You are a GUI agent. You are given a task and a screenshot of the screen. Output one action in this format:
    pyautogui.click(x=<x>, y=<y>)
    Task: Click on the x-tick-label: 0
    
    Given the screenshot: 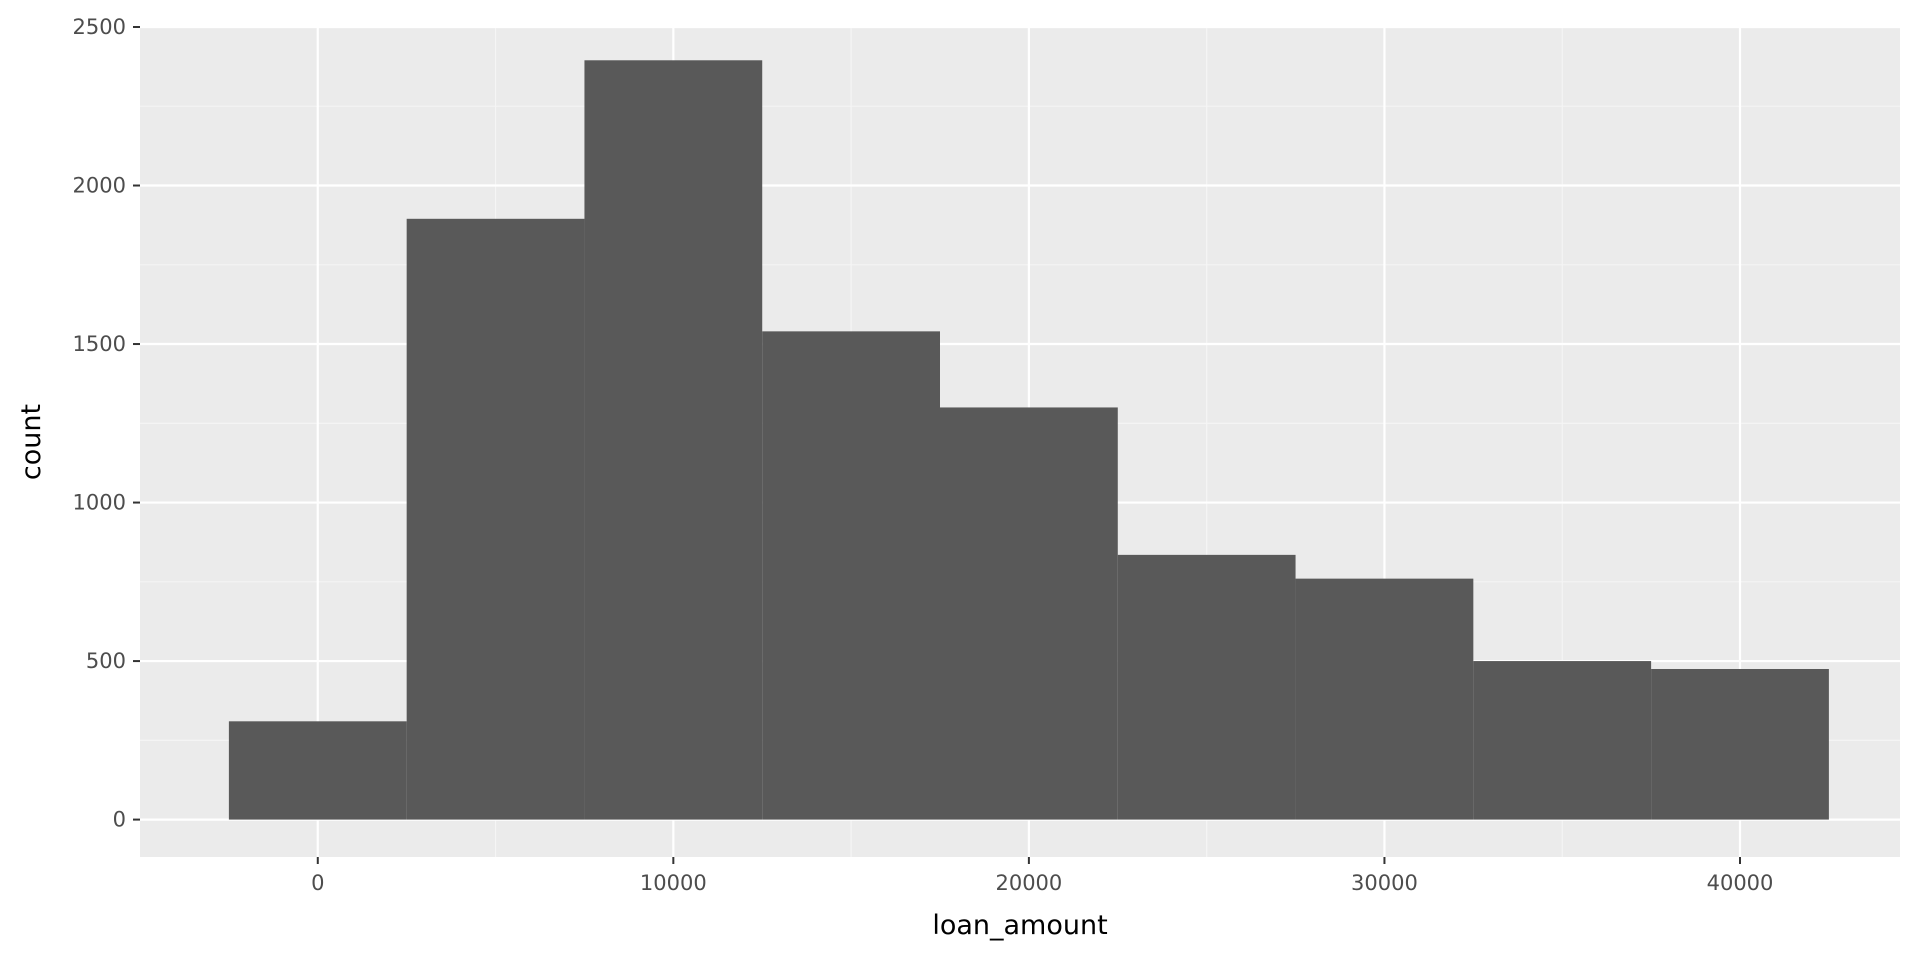 What is the action you would take?
    pyautogui.click(x=317, y=883)
    